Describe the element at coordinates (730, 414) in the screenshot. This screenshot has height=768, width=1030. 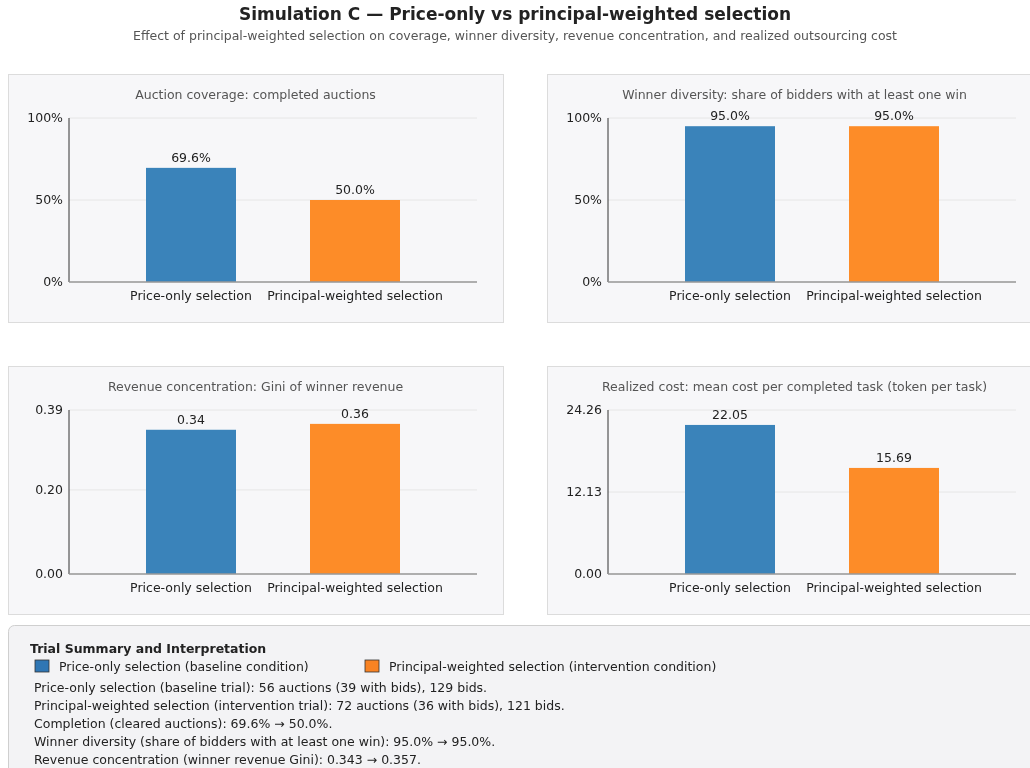
I see `data-label: 22.05` at that location.